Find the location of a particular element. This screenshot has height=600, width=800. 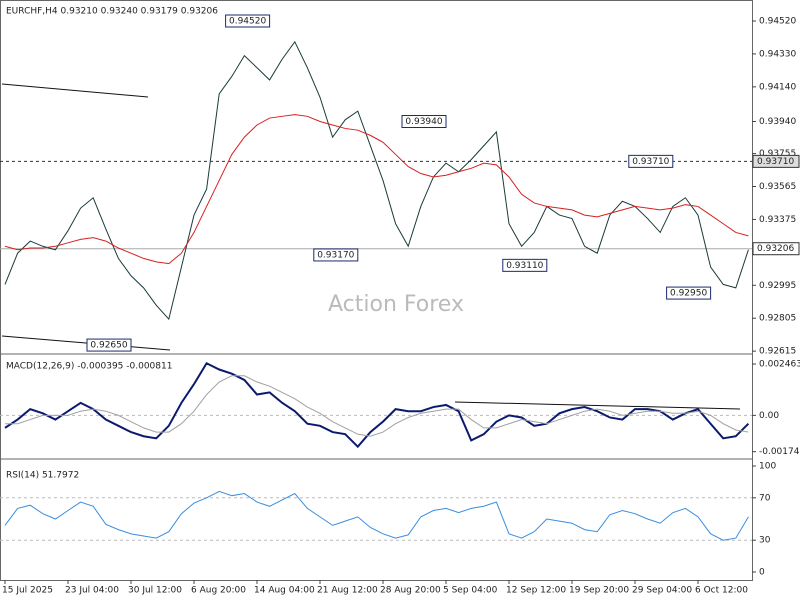

y-tick-label: 0.93940 is located at coordinates (777, 122).